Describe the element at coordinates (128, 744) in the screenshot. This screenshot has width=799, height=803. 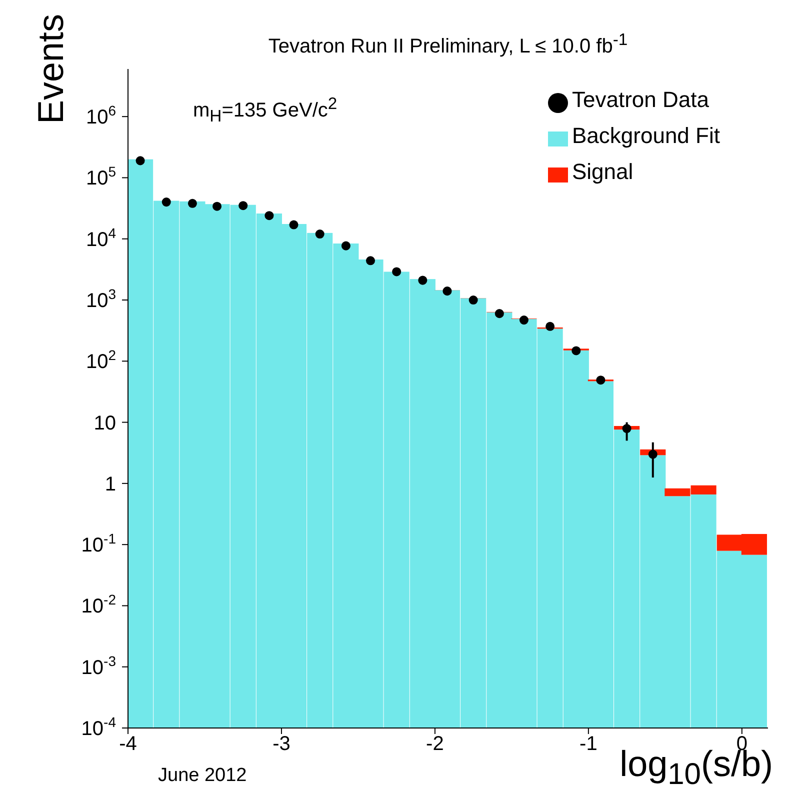
I see `x-tick-label: -4` at that location.